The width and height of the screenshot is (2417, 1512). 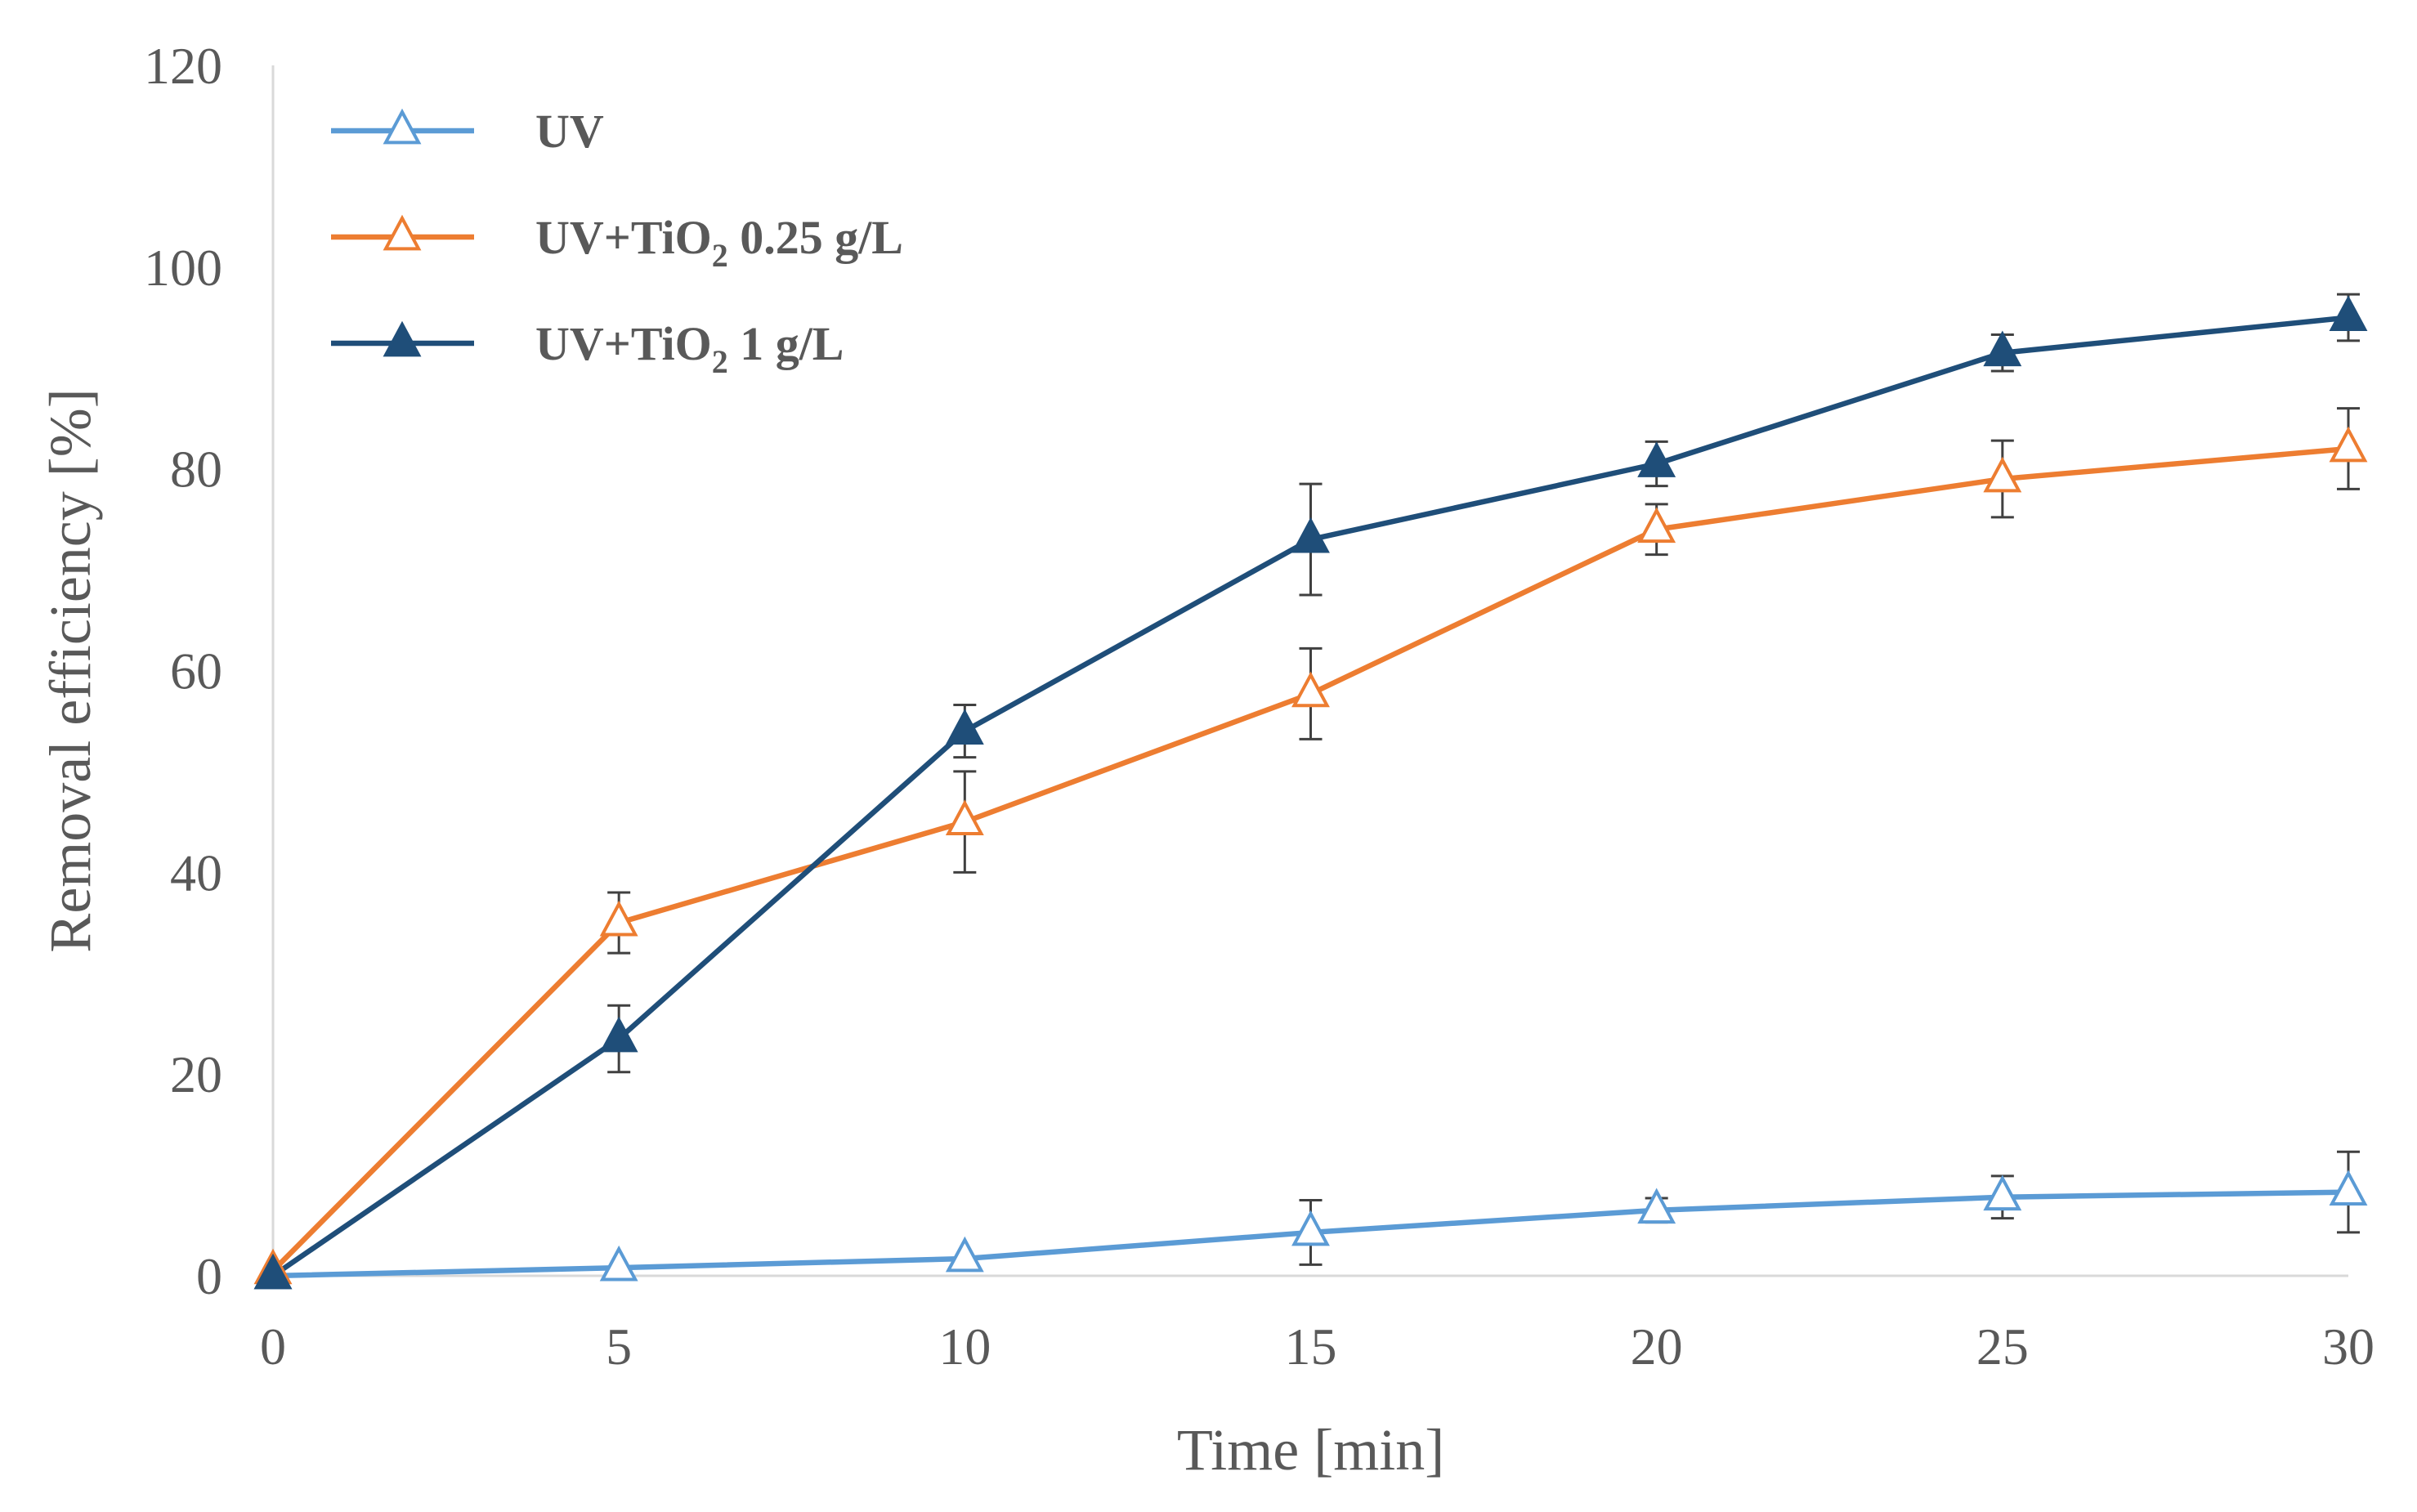 I want to click on y-tick-label: 60, so click(x=196, y=671).